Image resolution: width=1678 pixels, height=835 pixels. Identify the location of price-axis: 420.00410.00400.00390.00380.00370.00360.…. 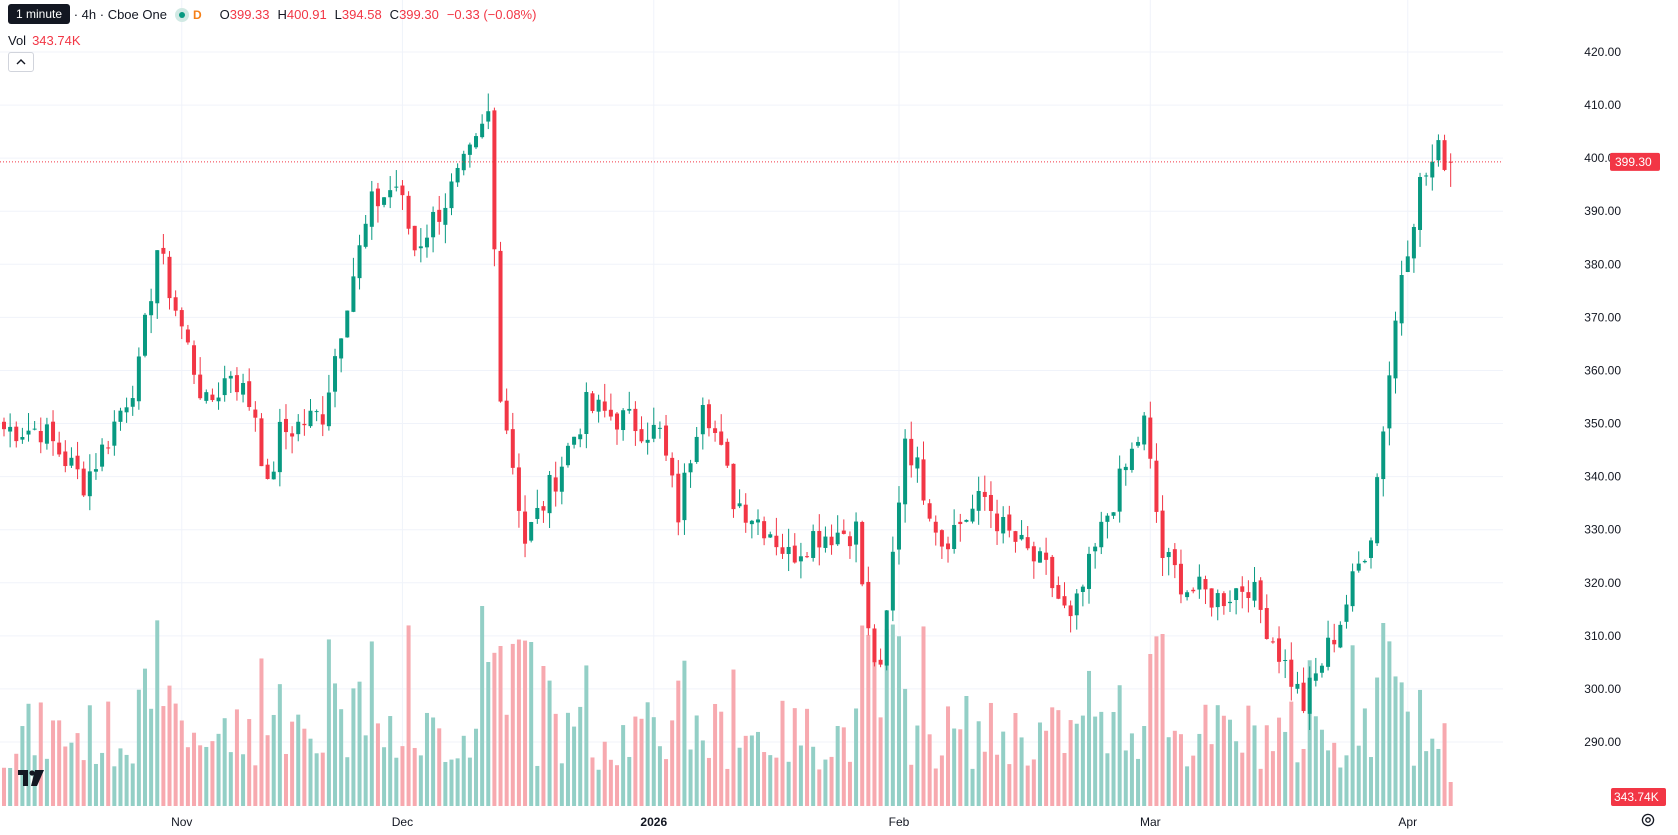
(1602, 397).